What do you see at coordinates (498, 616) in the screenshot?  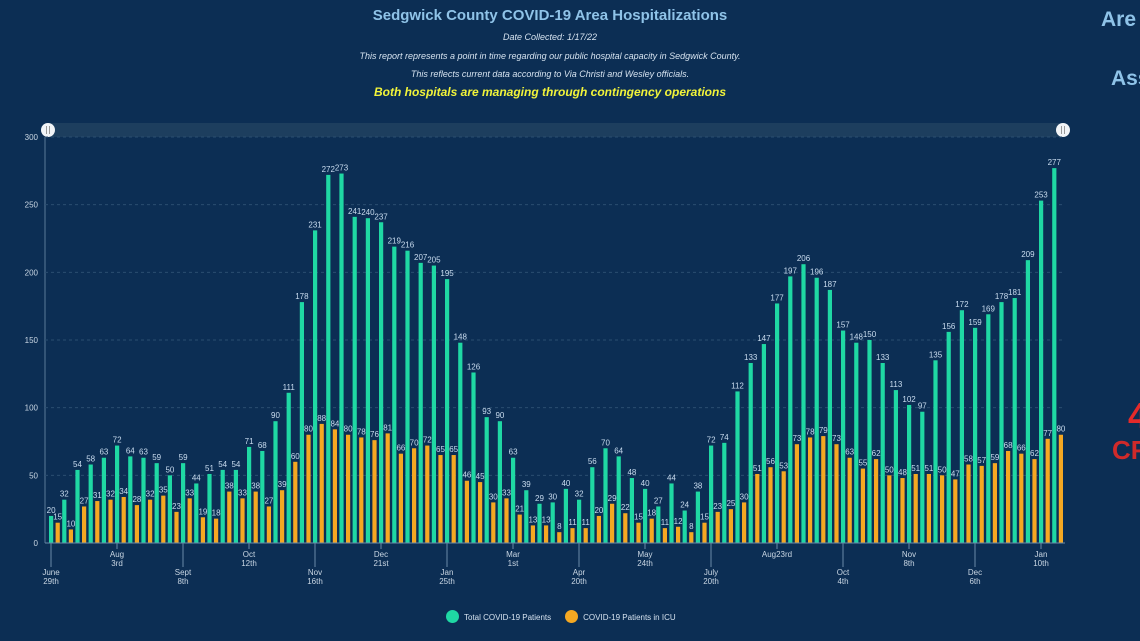 I see `legend-item-total: Total COVID-19 Patients` at bounding box center [498, 616].